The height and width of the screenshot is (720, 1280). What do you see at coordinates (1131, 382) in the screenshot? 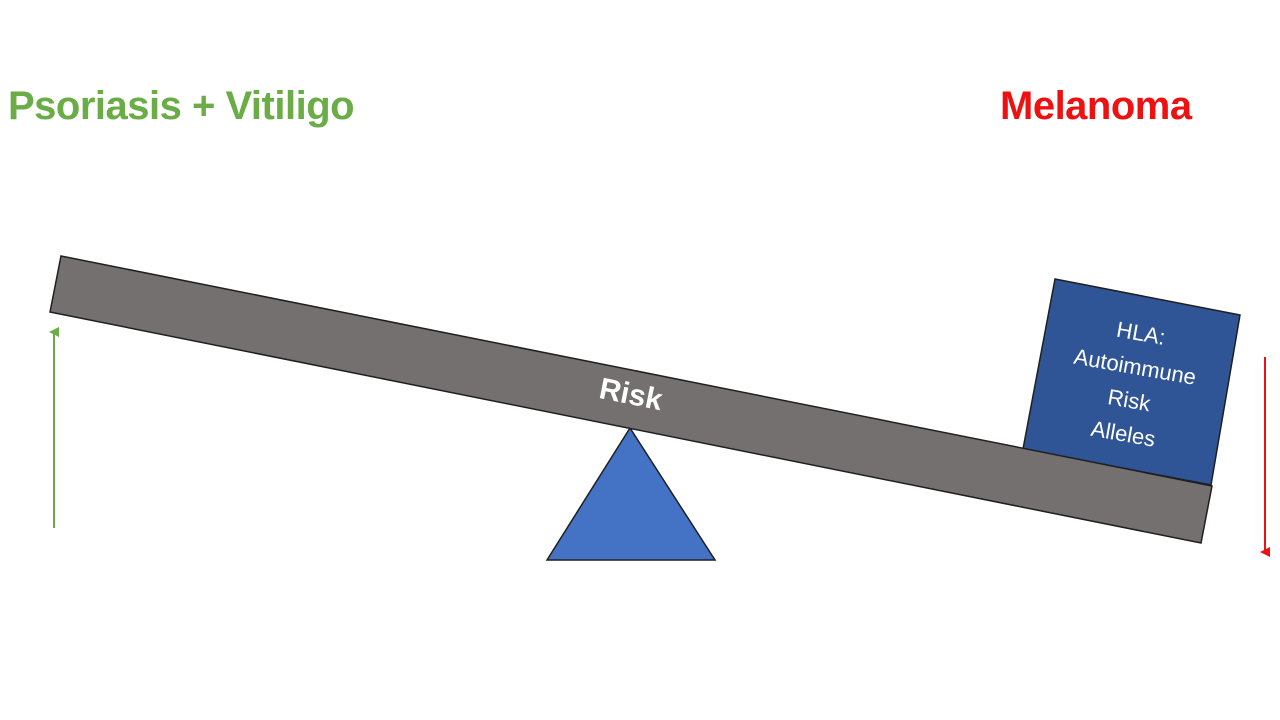
I see `hla-weight-box: HLA: Autoimmune Risk Alleles` at bounding box center [1131, 382].